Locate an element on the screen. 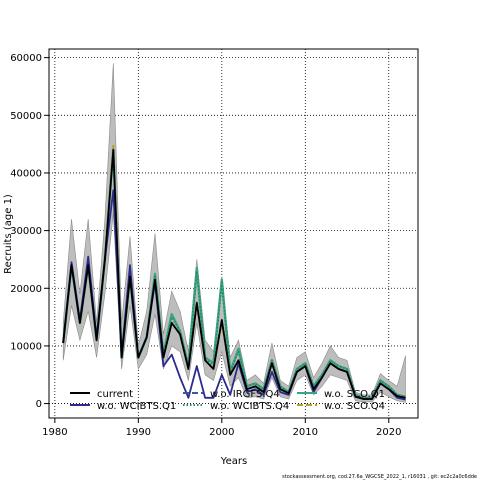 The width and height of the screenshot is (480, 480). legend-label: w.o. IRGFS.Q4 is located at coordinates (245, 394).